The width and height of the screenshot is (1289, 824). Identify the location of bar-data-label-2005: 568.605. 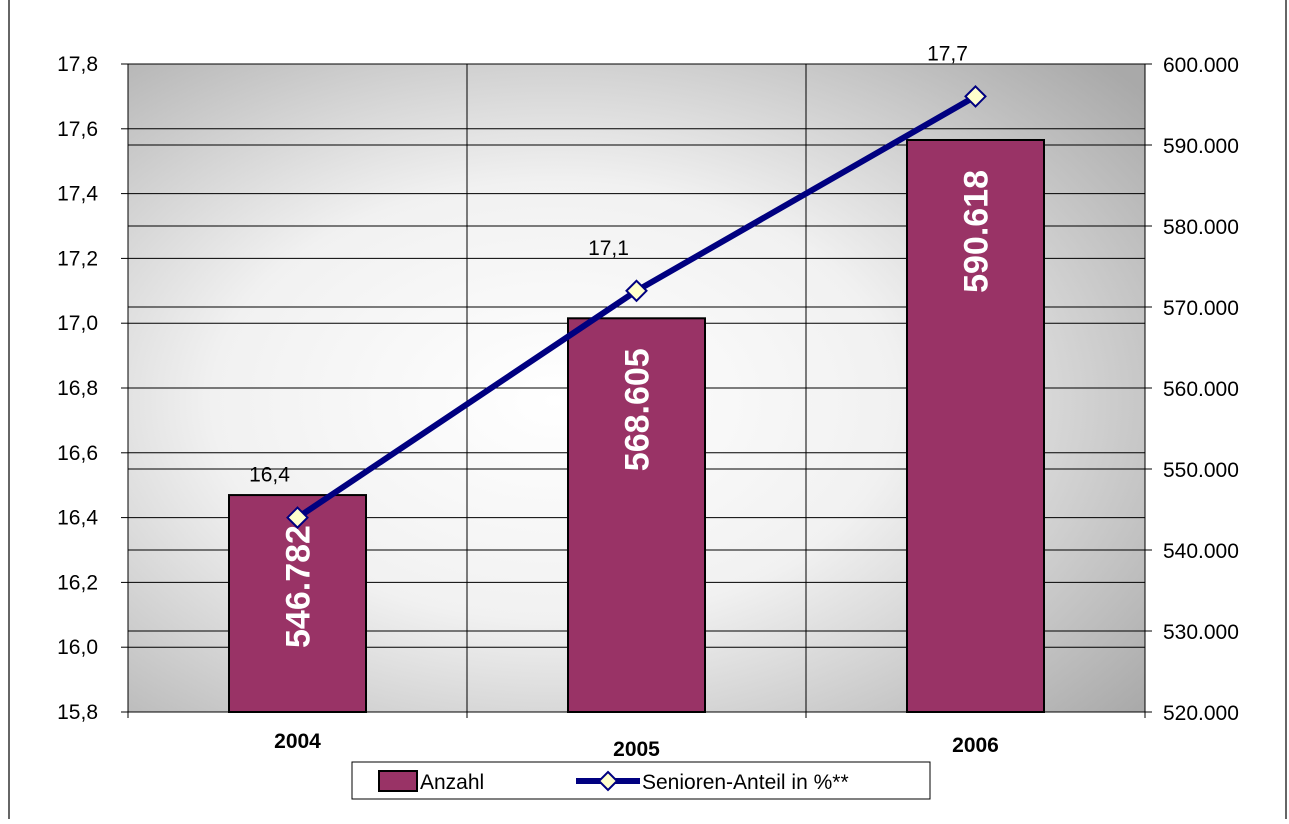
(638, 409).